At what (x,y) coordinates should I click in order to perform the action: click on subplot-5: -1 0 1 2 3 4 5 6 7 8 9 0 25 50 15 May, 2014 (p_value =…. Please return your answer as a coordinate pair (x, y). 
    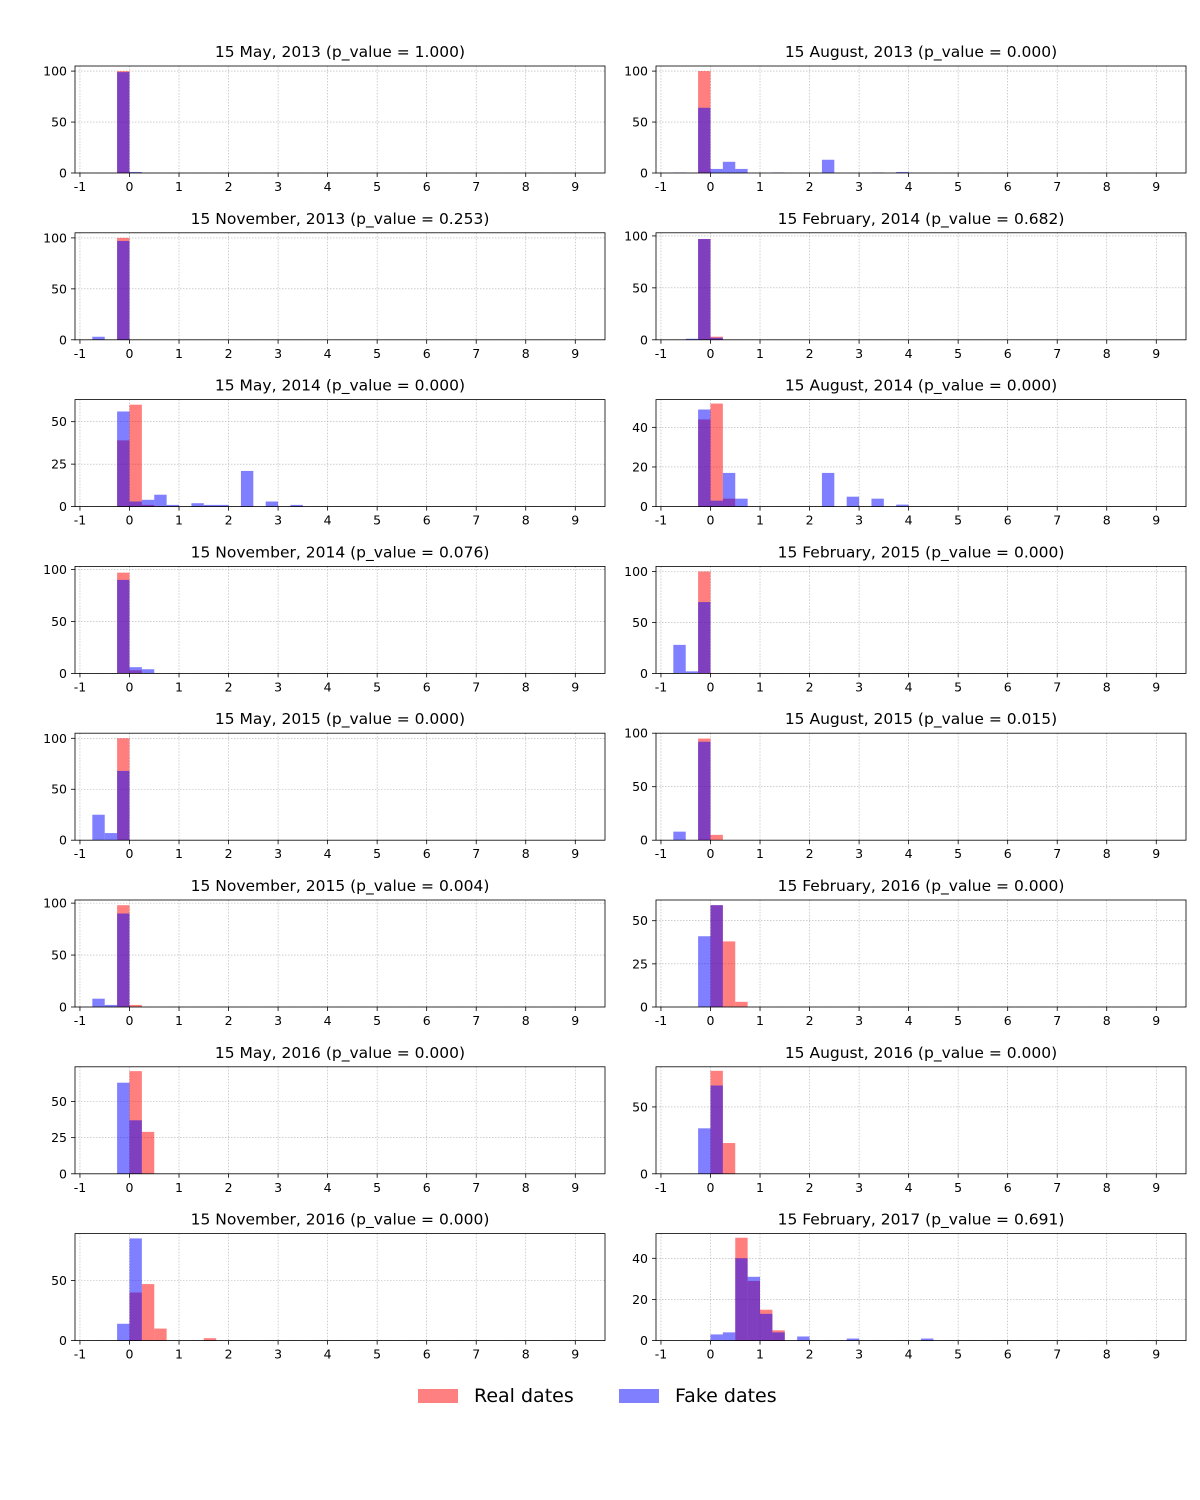
    Looking at the image, I should click on (328, 452).